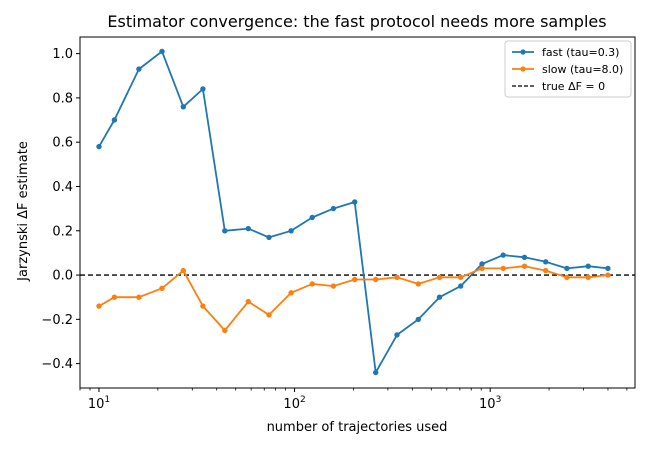  I want to click on y-tick-label-1: −0.2, so click(57, 320).